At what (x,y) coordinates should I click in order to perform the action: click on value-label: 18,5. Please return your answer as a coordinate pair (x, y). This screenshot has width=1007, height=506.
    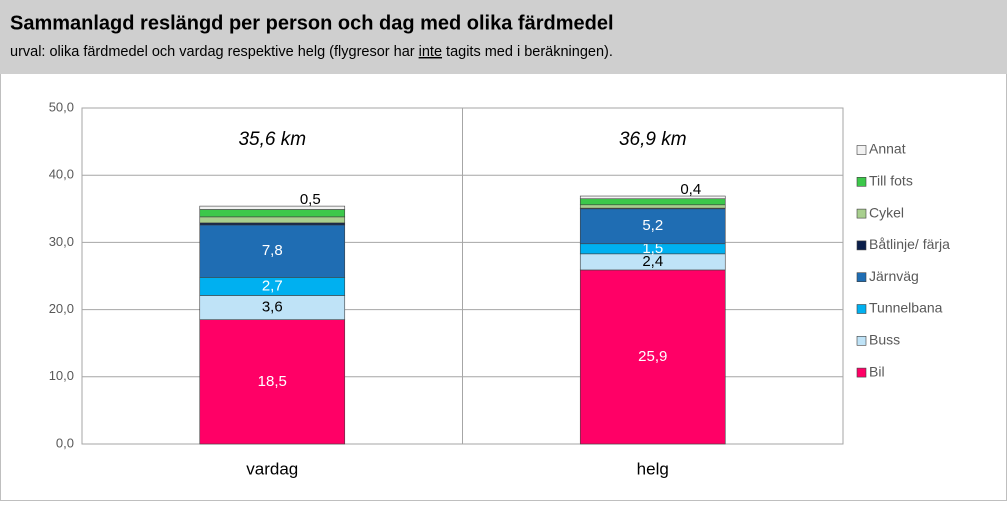
    Looking at the image, I should click on (272, 381).